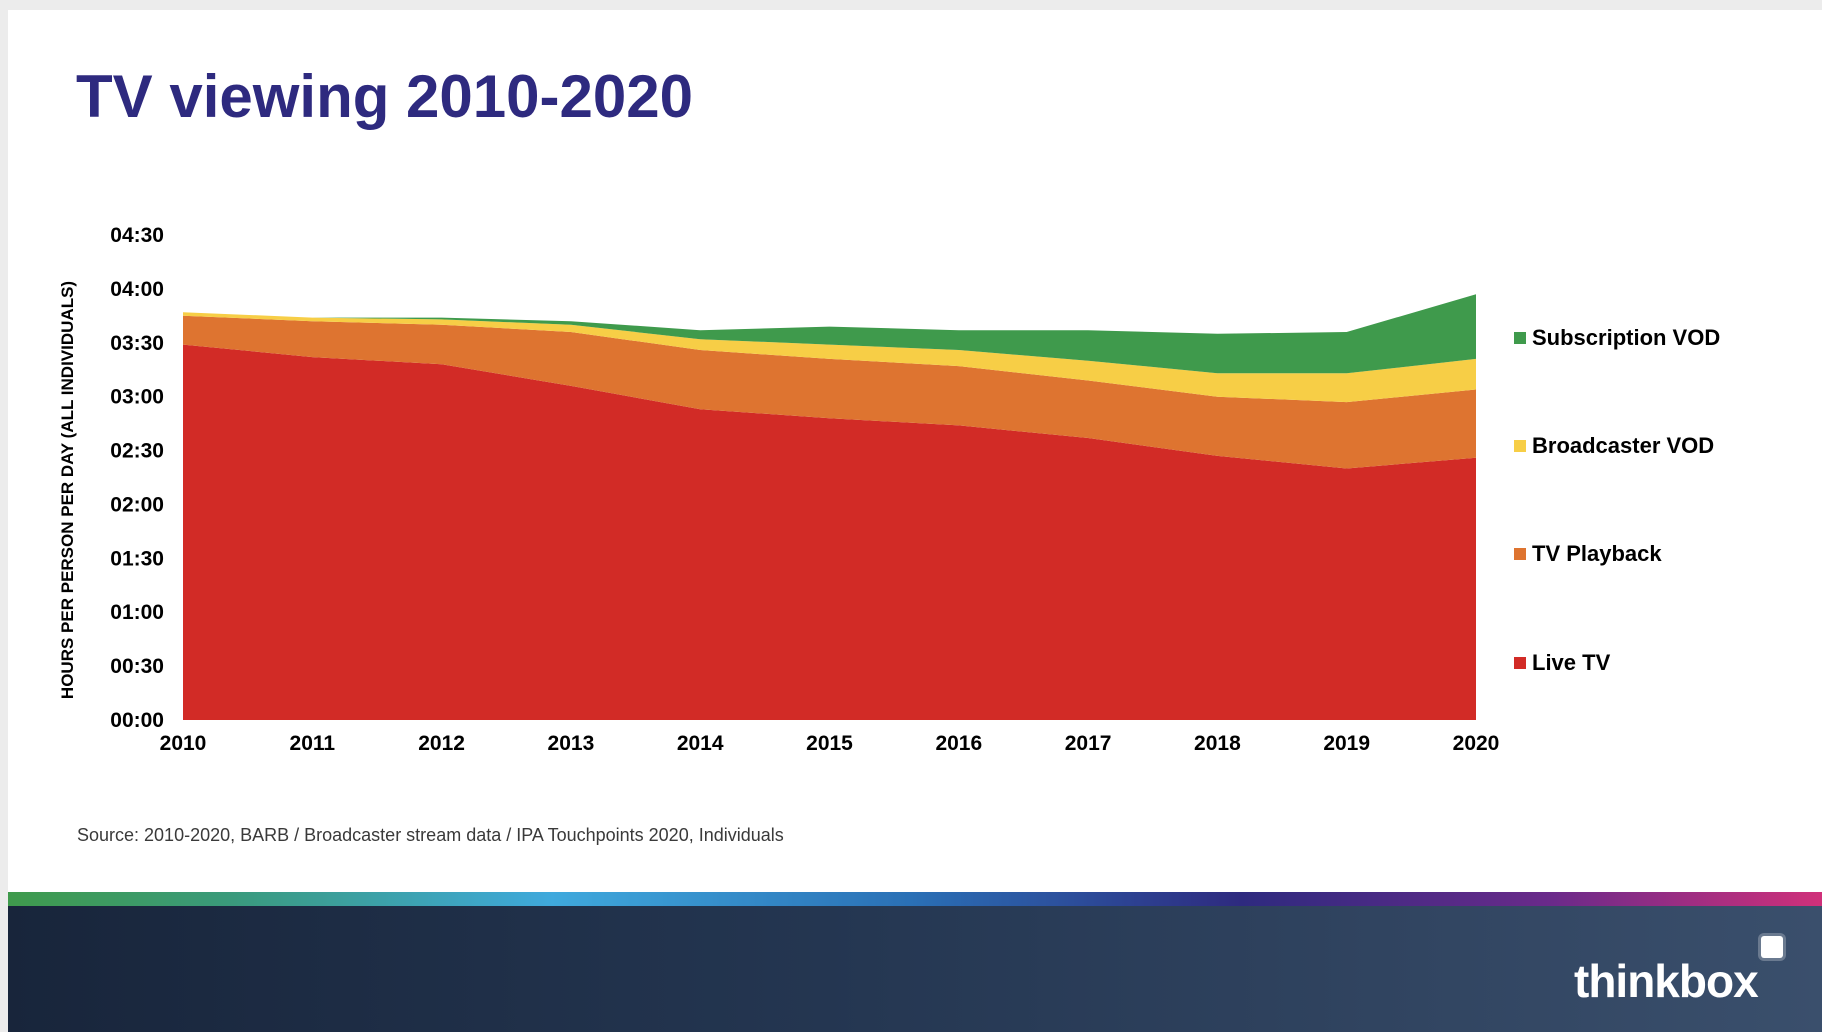  I want to click on area-tv-playback, so click(829, 392).